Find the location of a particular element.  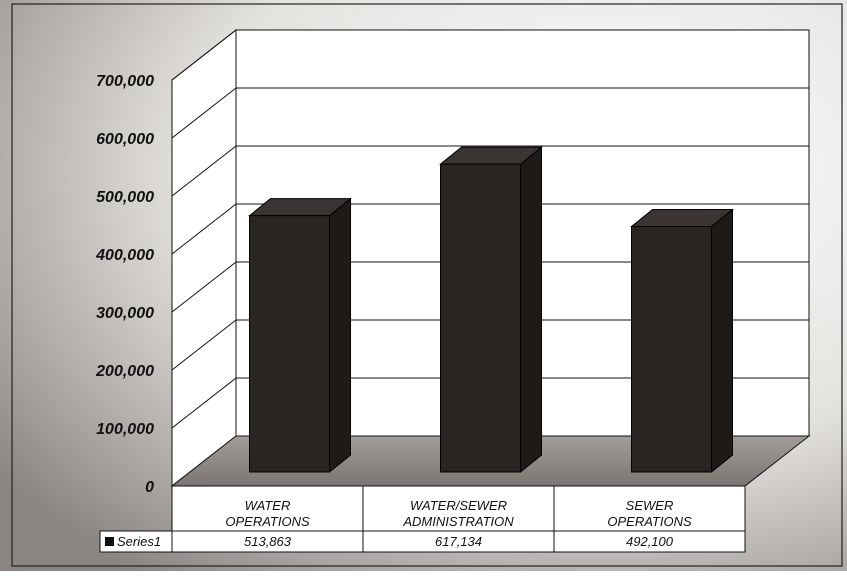

y-tick-label: 300,000 is located at coordinates (125, 313).